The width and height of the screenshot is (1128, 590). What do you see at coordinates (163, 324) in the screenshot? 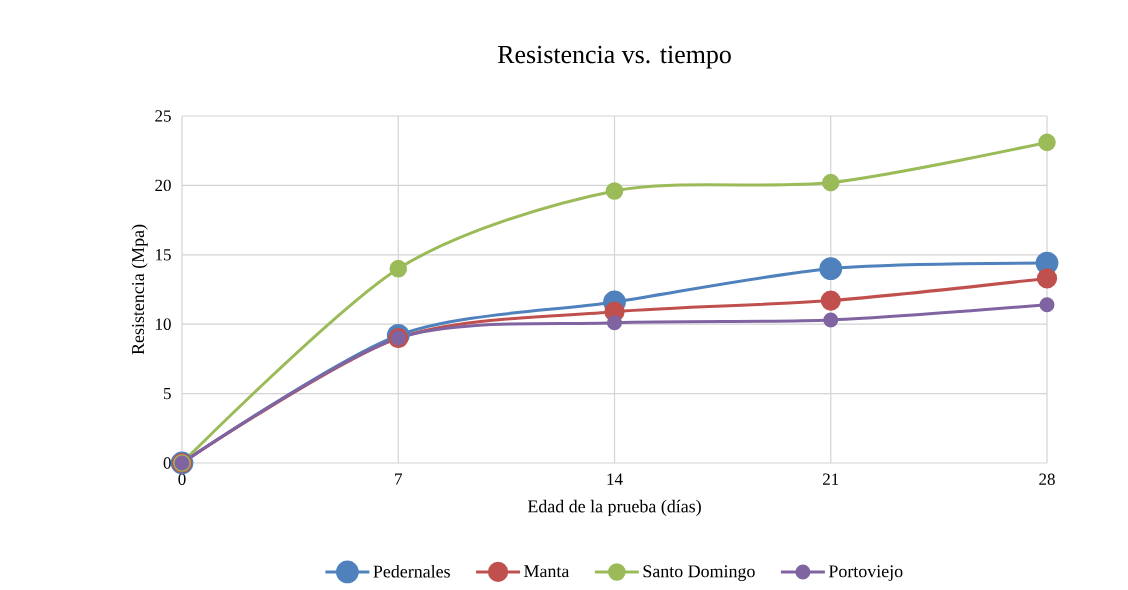
I see `y-tick-label: 10` at bounding box center [163, 324].